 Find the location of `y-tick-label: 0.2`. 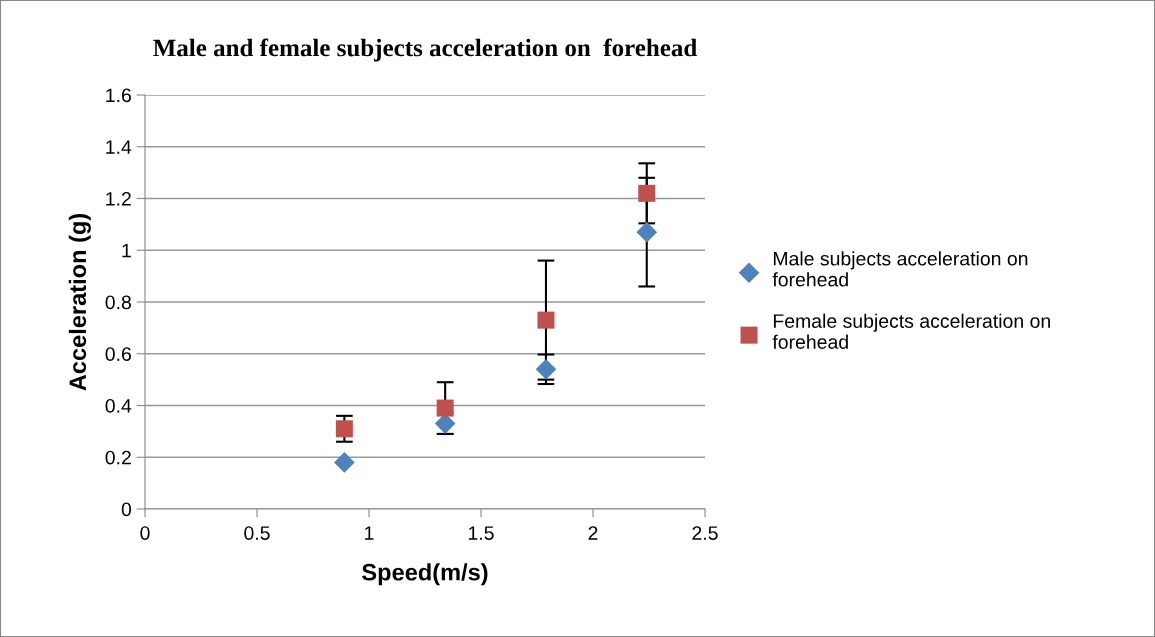

y-tick-label: 0.2 is located at coordinates (118, 457).